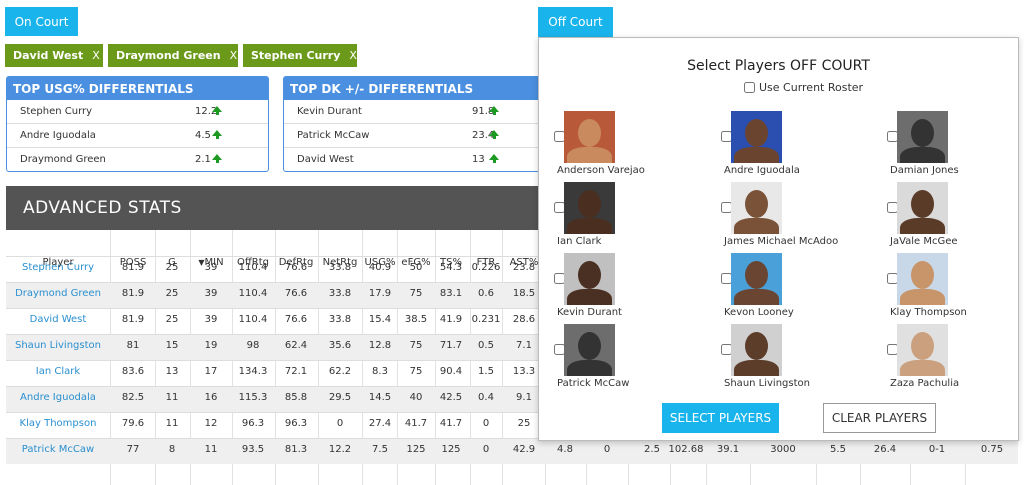 Image resolution: width=1024 pixels, height=485 pixels. What do you see at coordinates (54, 55) in the screenshot?
I see `player-chip: David West X` at bounding box center [54, 55].